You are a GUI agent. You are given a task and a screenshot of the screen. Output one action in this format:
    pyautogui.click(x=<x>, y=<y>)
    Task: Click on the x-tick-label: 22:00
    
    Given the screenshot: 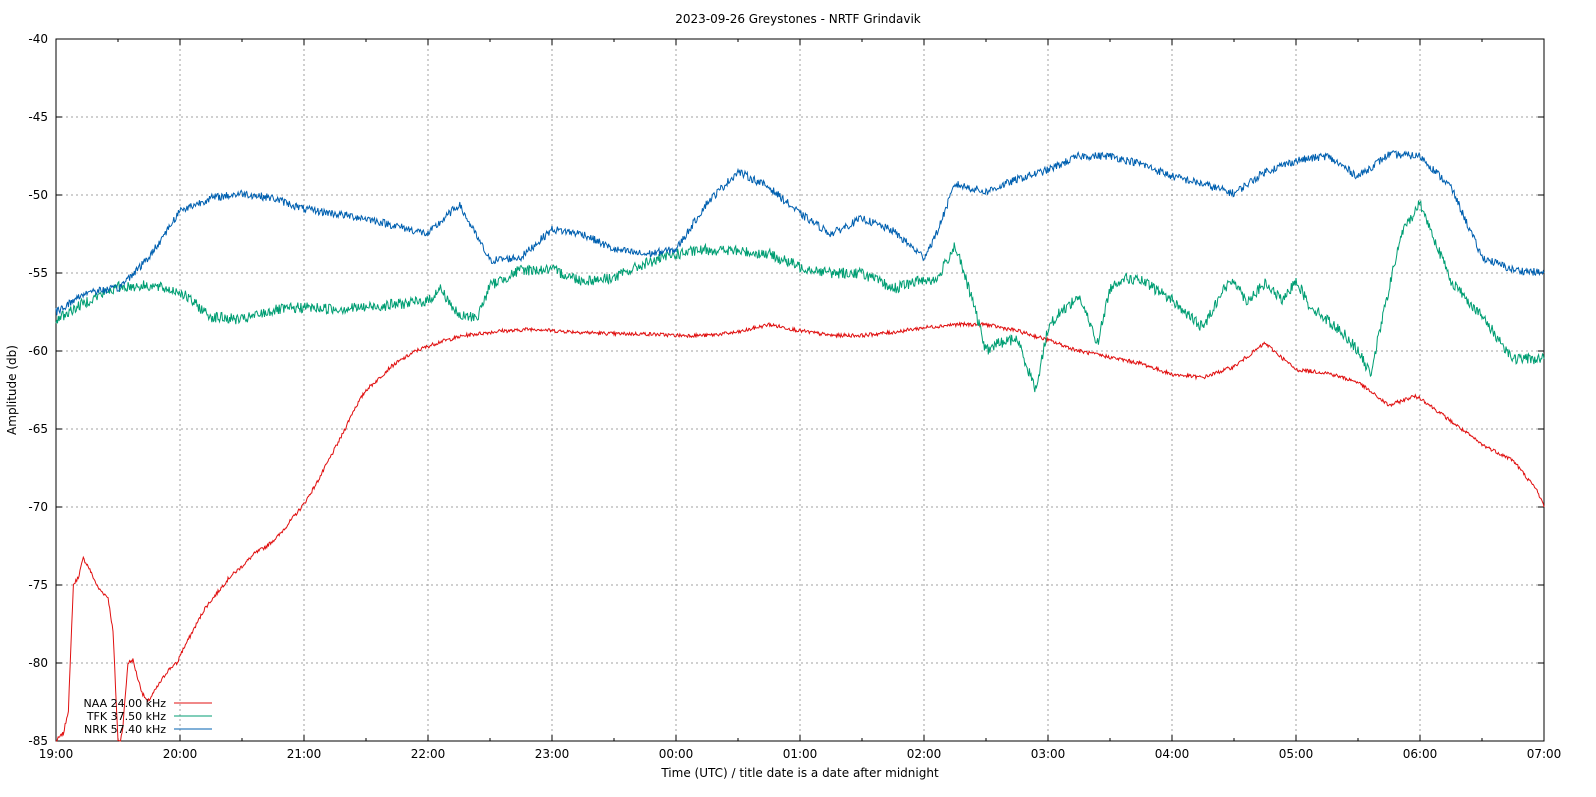 What is the action you would take?
    pyautogui.click(x=428, y=754)
    